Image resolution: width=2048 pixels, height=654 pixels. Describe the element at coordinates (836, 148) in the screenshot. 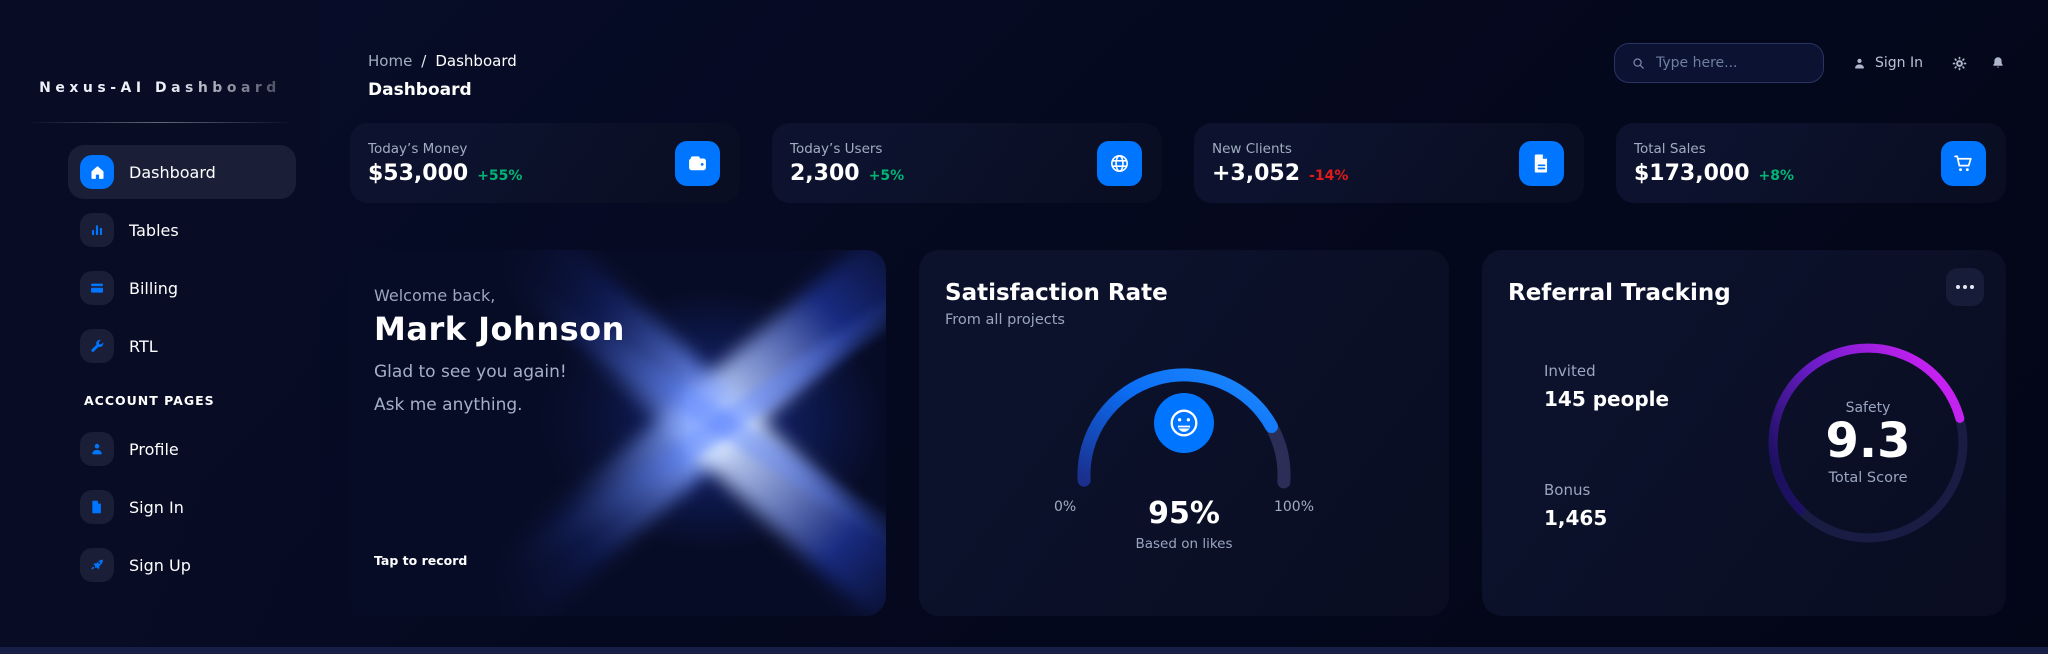

I see `stat-label: Today’s Users` at that location.